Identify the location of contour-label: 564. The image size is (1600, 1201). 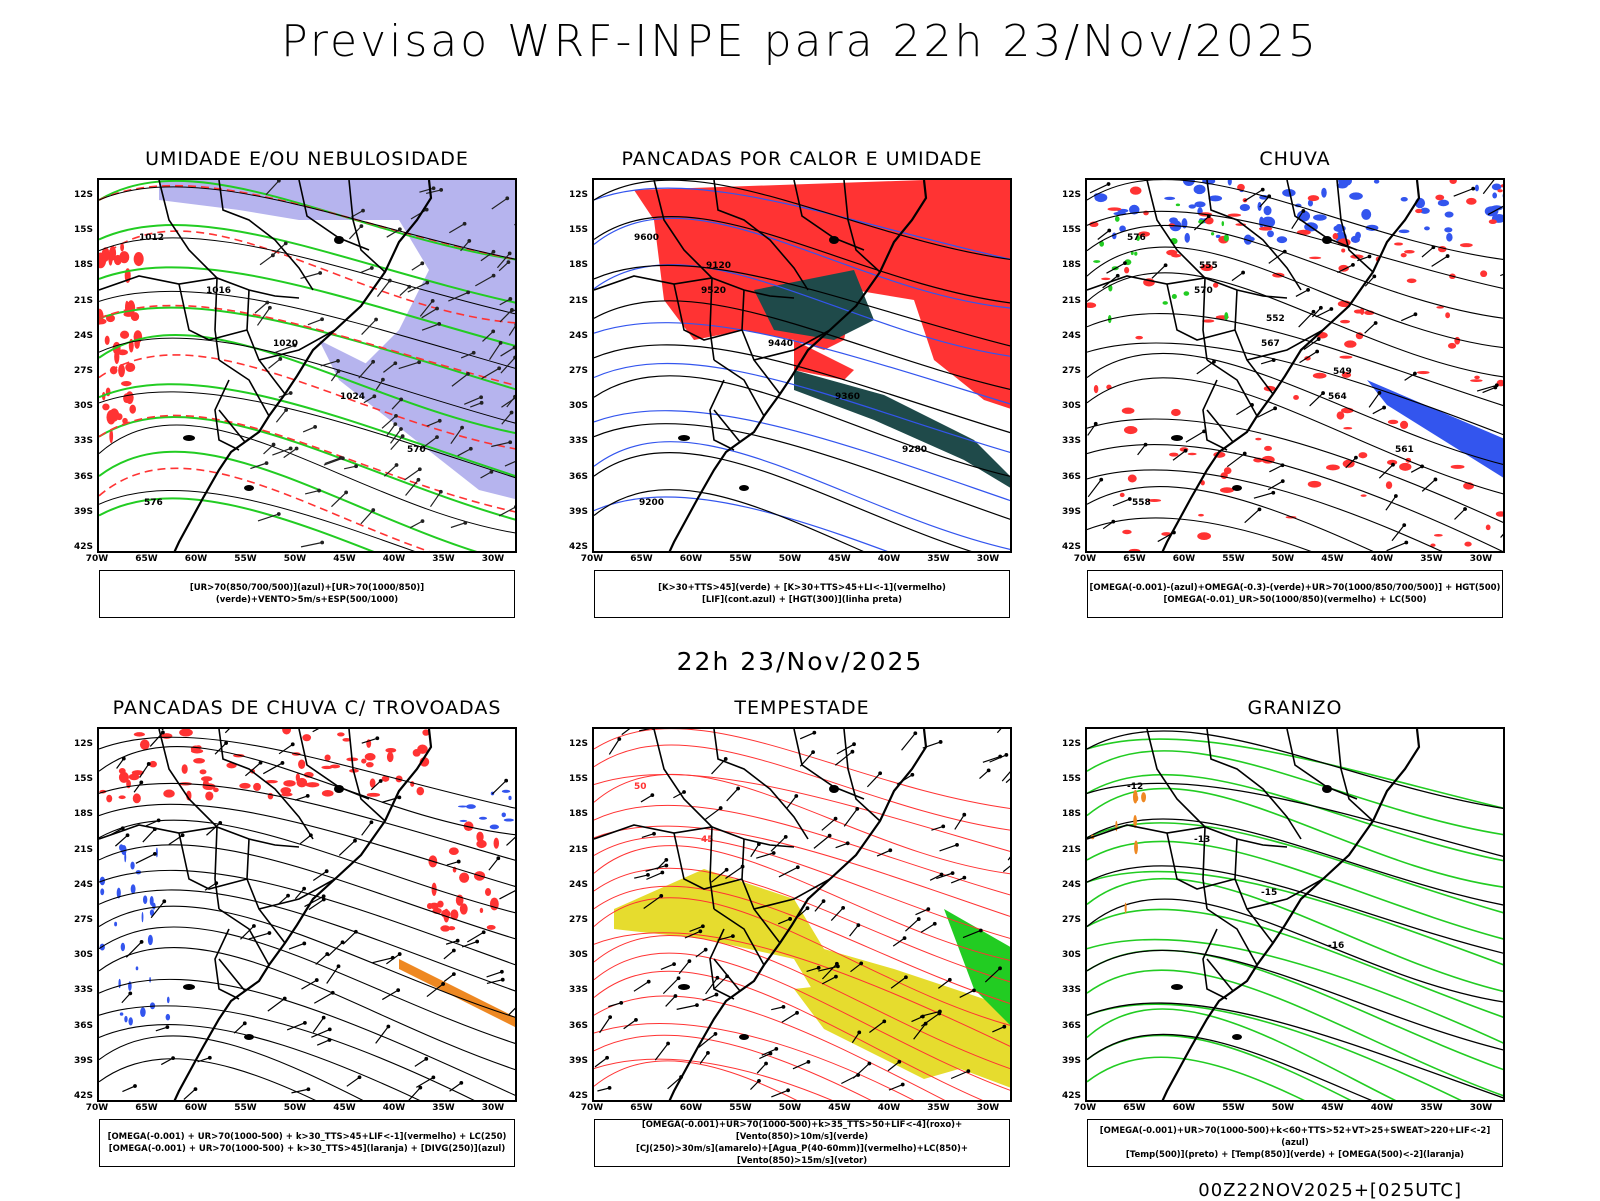
(1337, 397).